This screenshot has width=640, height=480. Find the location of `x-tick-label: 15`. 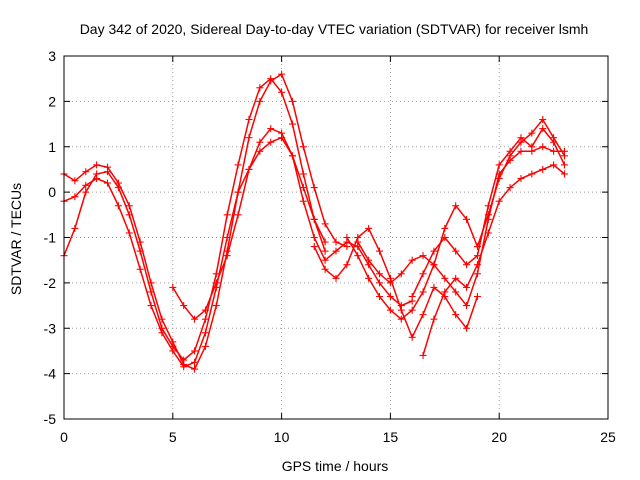

x-tick-label: 15 is located at coordinates (391, 437).